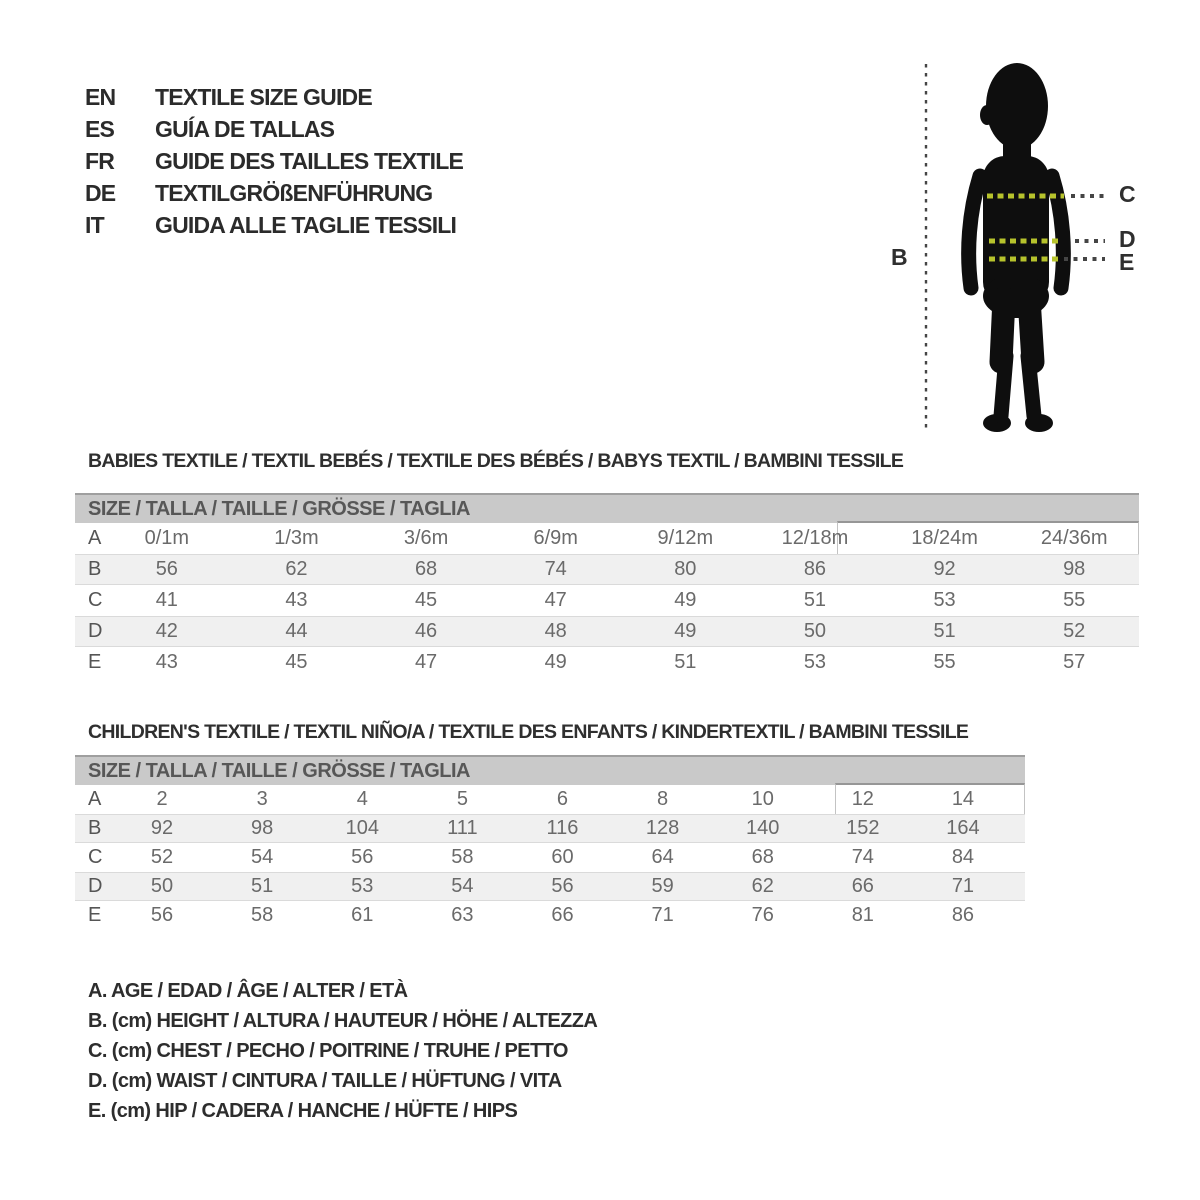 This screenshot has width=1200, height=1200. Describe the element at coordinates (1017, 106) in the screenshot. I see `silhouette-head` at that location.